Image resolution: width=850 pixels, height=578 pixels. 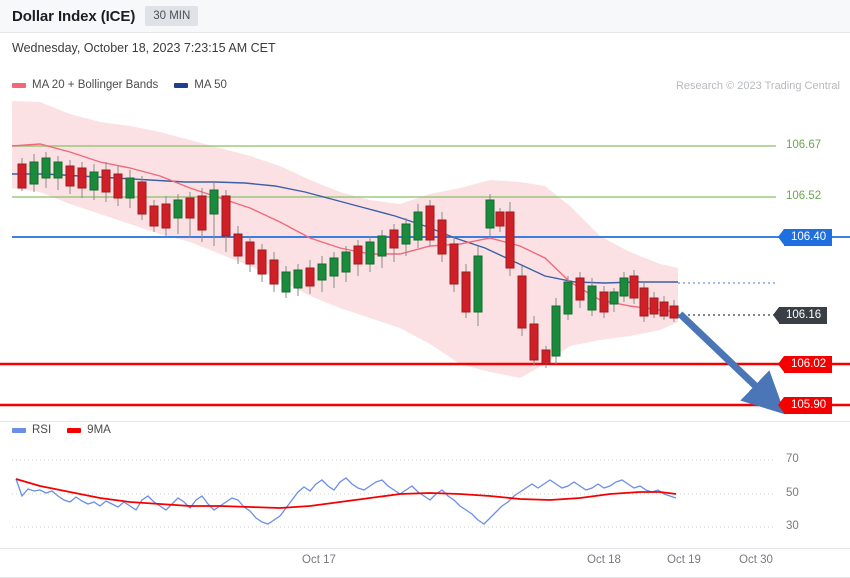 I want to click on timeframe-badge: 30 MIN, so click(x=172, y=16).